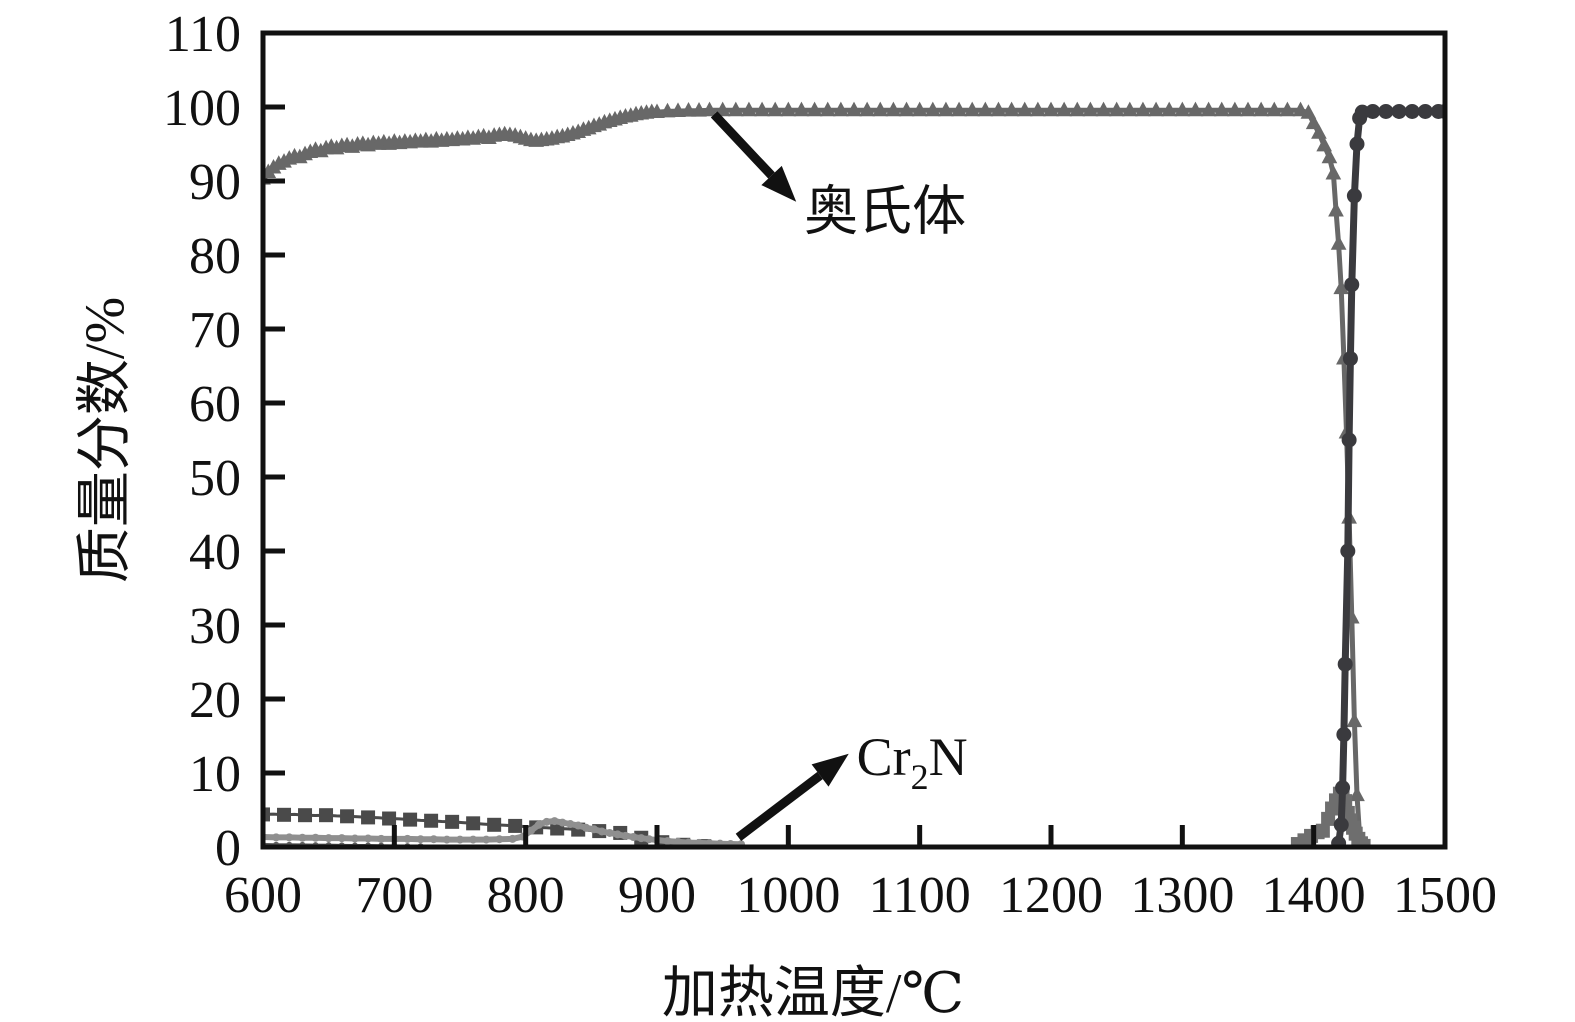 The image size is (1575, 1022). Describe the element at coordinates (215, 774) in the screenshot. I see `y-tick-label: 10` at that location.